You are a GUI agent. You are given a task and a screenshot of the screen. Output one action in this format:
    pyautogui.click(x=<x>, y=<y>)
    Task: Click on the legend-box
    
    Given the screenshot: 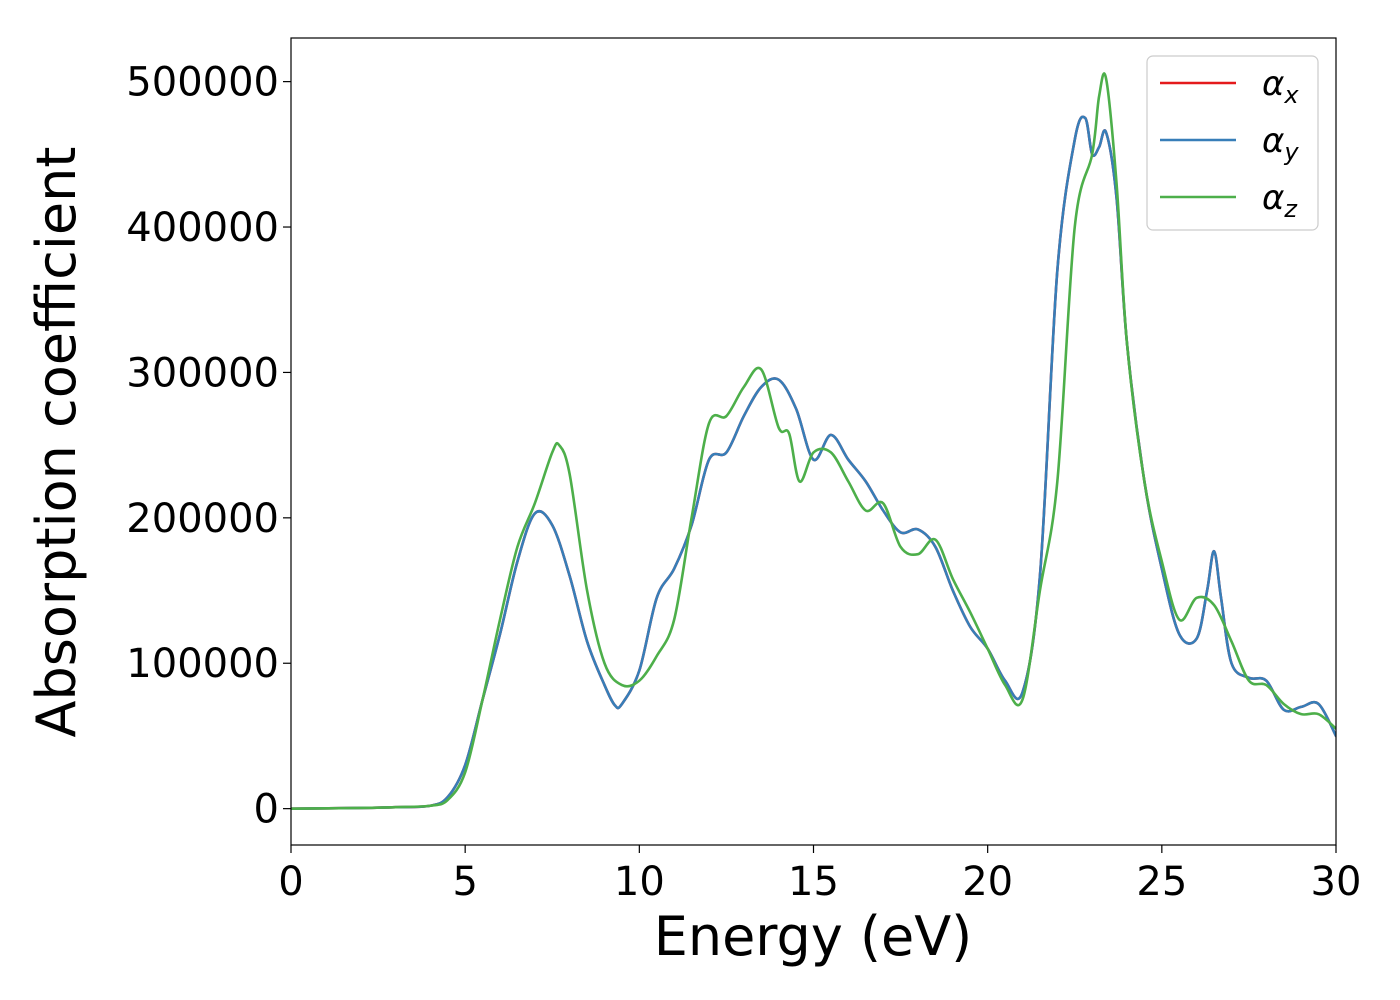 What is the action you would take?
    pyautogui.click(x=1232, y=143)
    